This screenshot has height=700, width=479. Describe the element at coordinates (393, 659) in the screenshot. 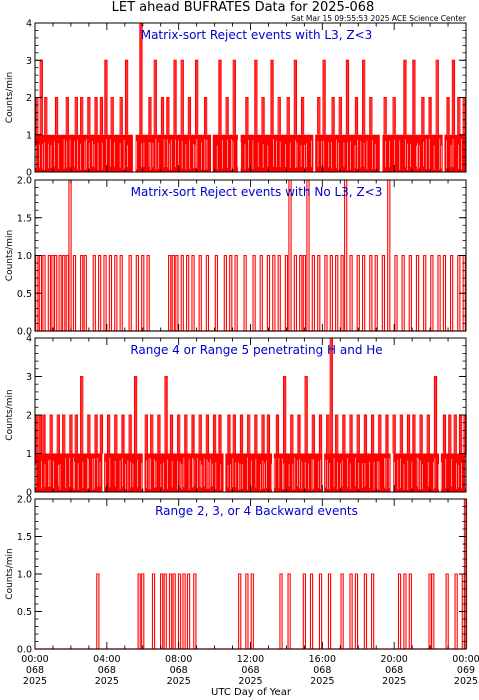

I see `x-tick-time: 20:00` at that location.